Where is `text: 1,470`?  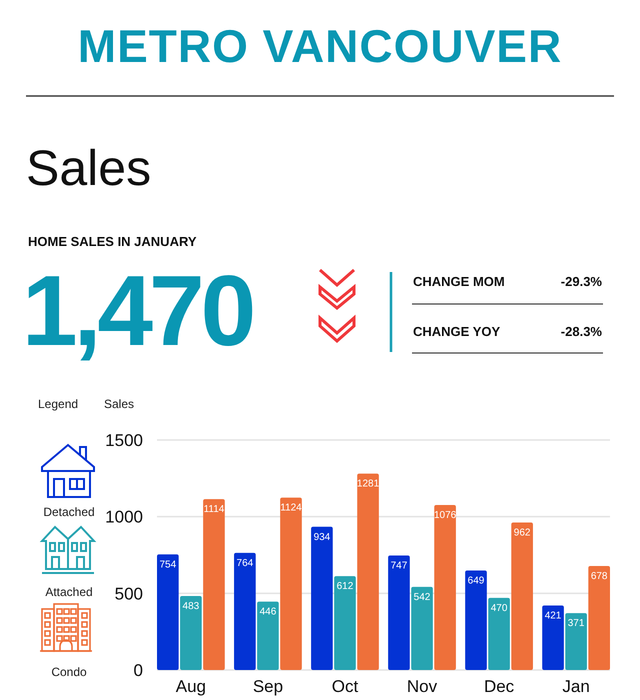
text: 1,470 is located at coordinates (137, 311).